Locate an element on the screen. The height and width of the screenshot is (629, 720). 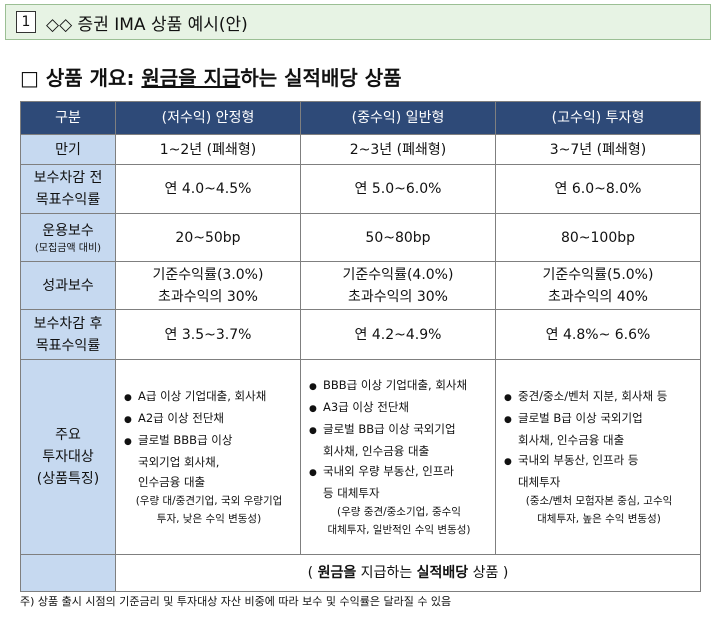
bullet-item: ● 중견/중소/벤처 지분, 회사채 등 is located at coordinates (599, 397).